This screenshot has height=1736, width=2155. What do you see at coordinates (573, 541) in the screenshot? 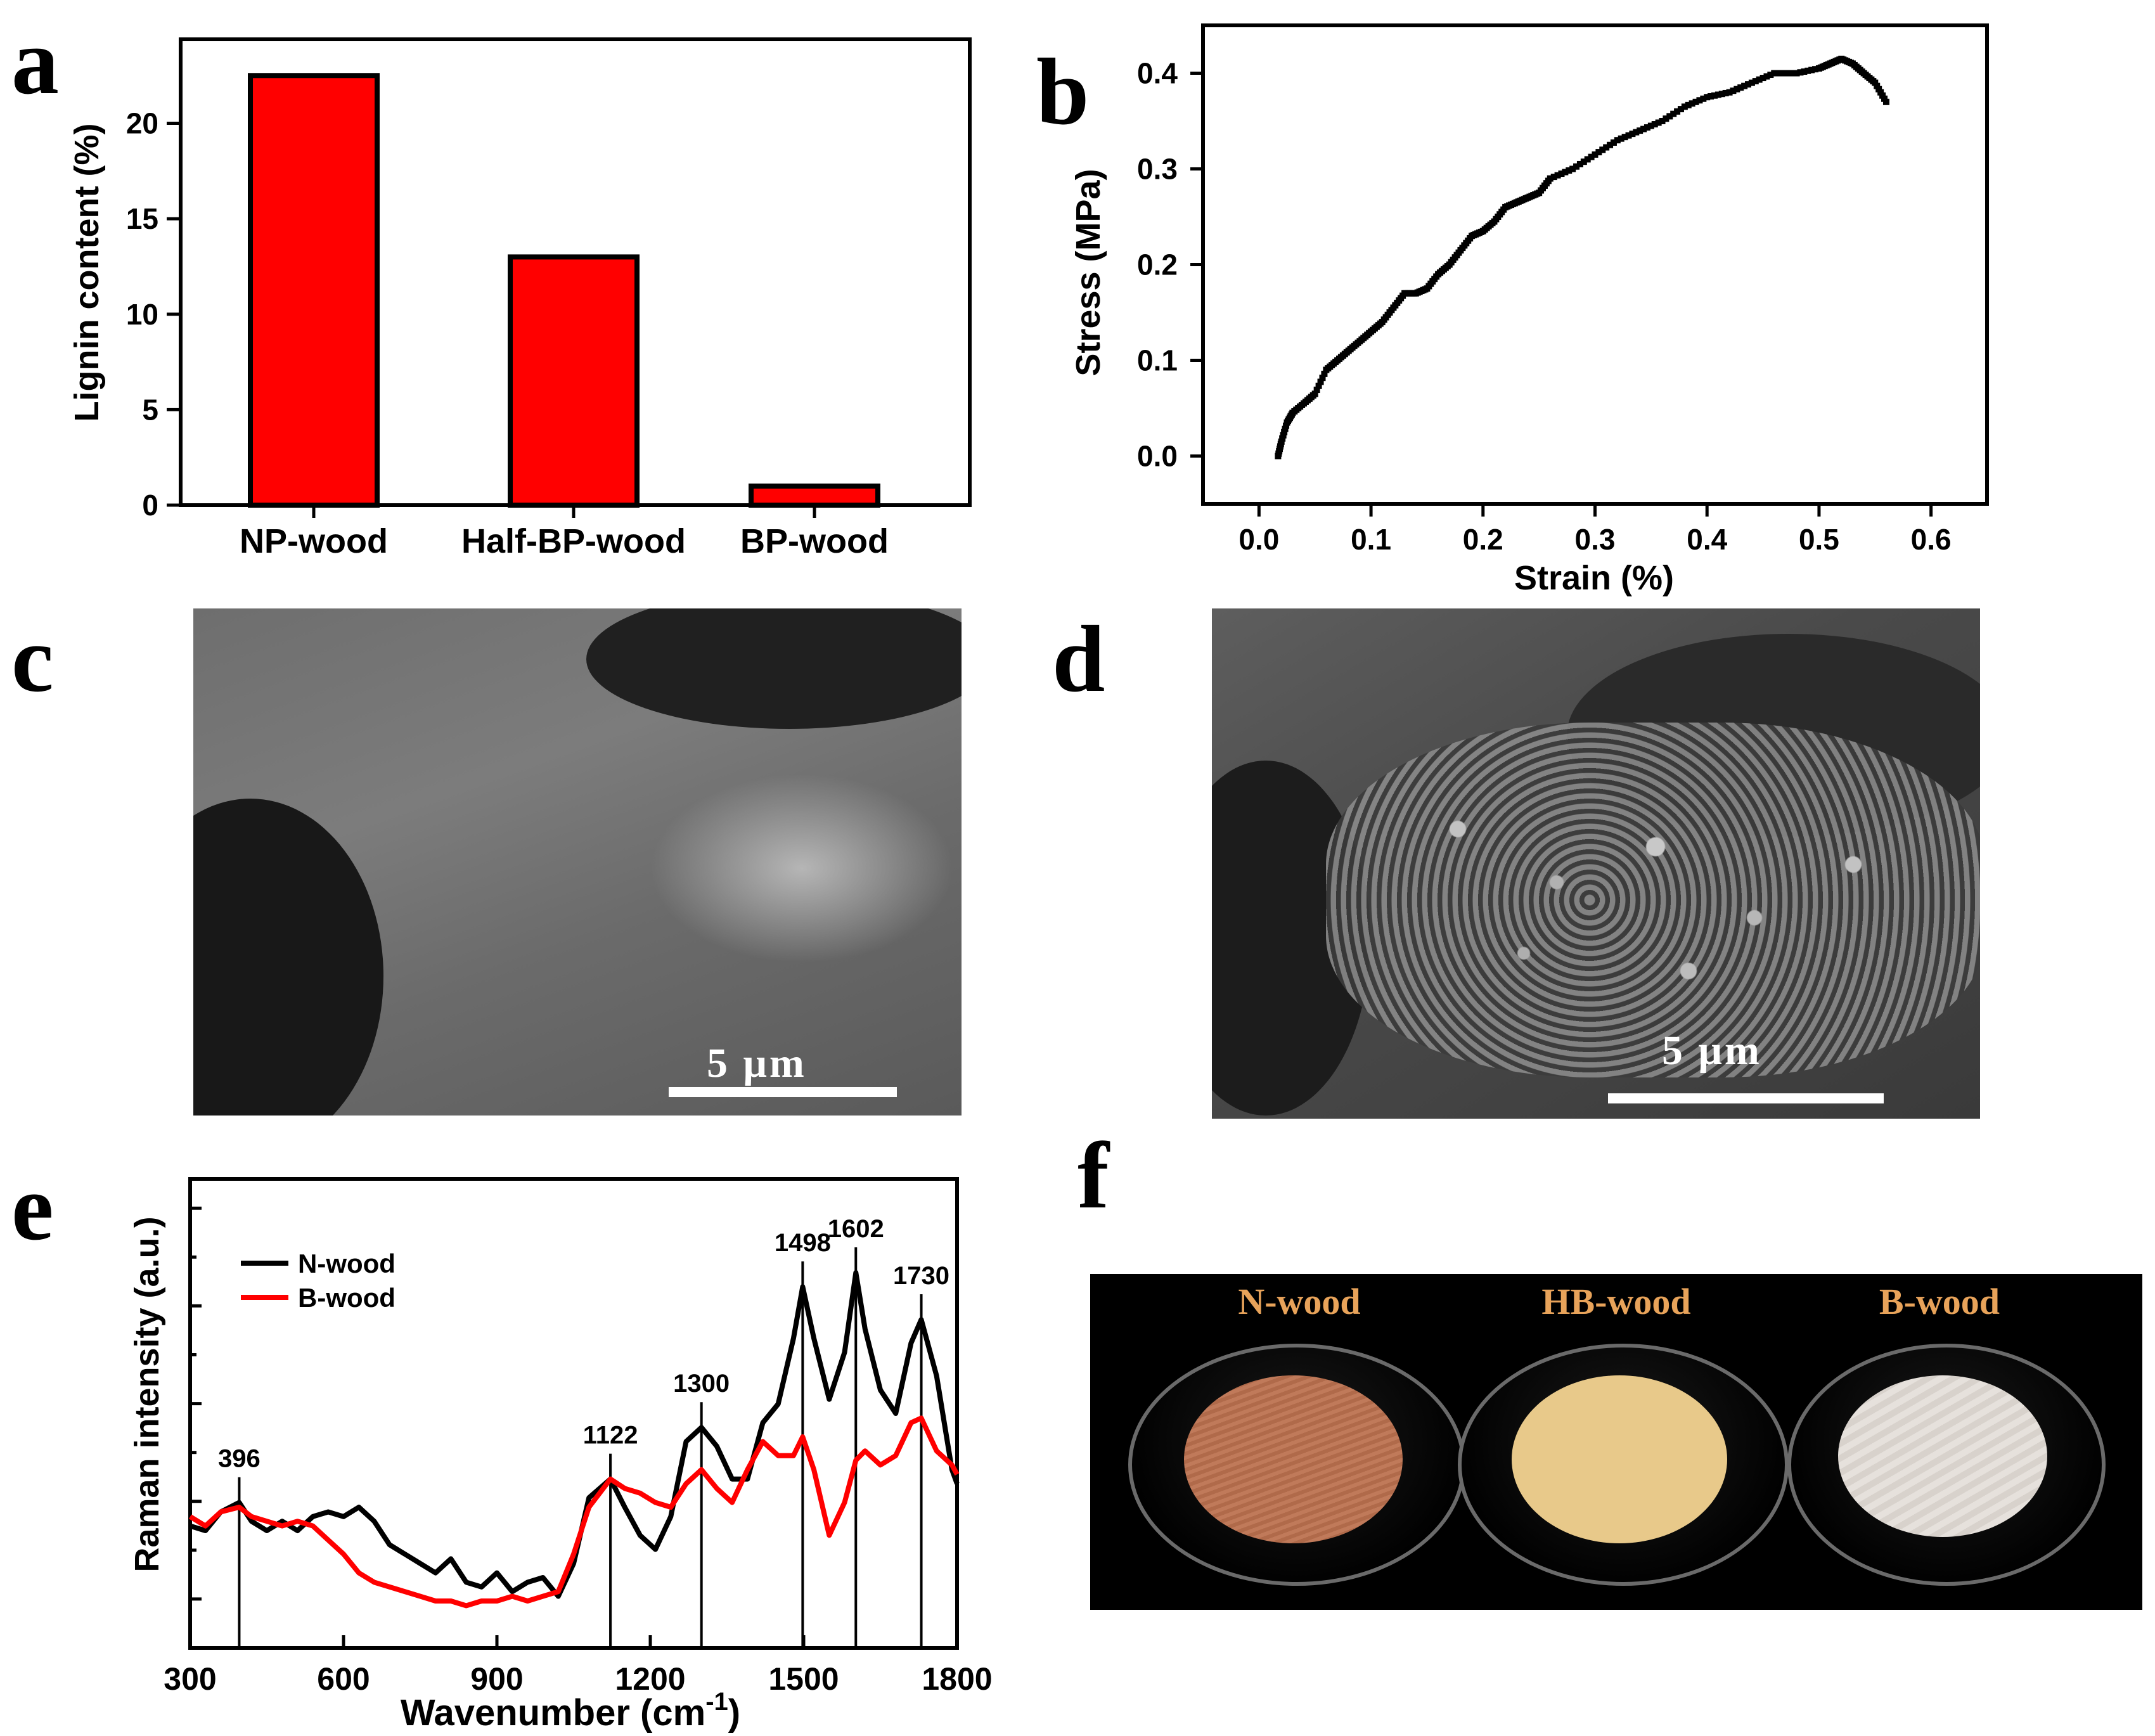
I see `chart-a-xtick-label: Half-BP-wood` at bounding box center [573, 541].